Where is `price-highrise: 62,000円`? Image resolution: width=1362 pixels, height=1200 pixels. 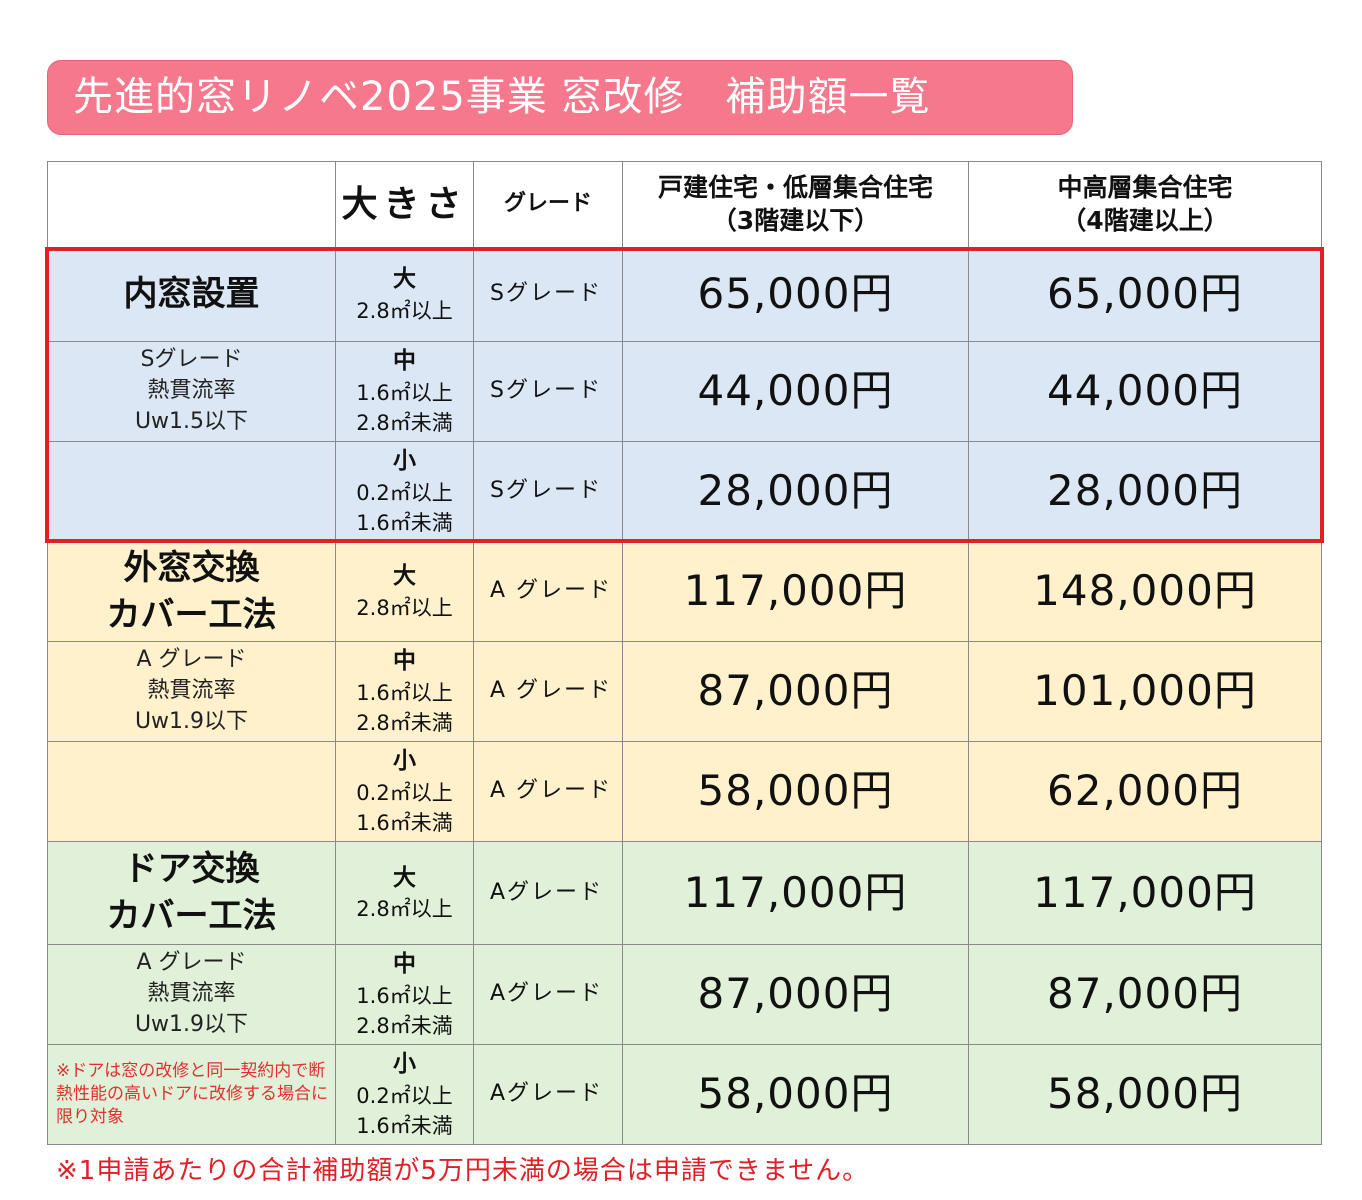 price-highrise: 62,000円 is located at coordinates (1145, 791).